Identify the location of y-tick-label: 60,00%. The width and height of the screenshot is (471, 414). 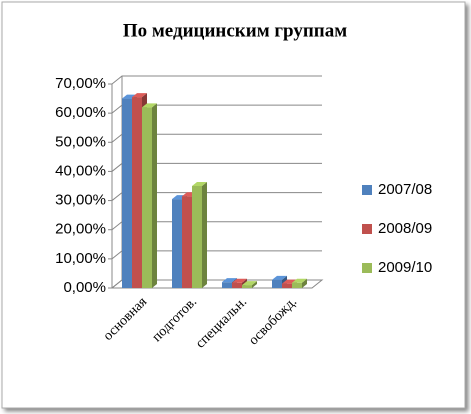
(80, 112).